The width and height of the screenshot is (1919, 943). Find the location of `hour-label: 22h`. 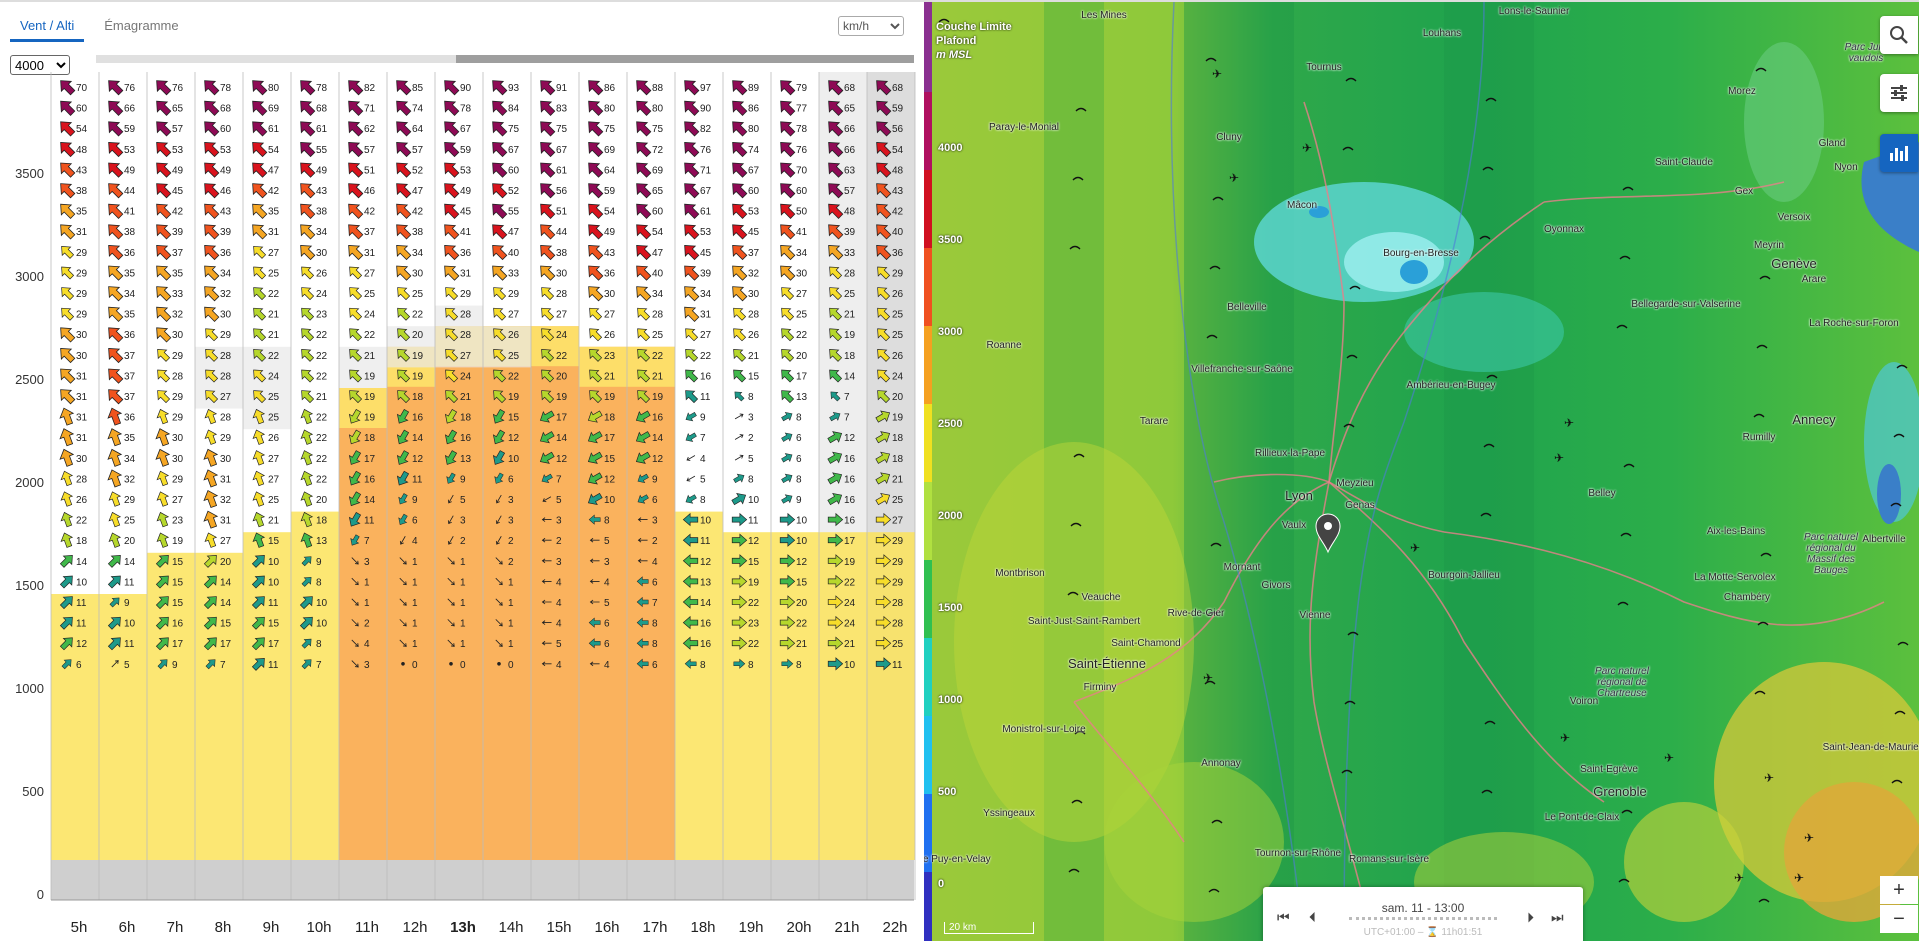

hour-label: 22h is located at coordinates (894, 927).